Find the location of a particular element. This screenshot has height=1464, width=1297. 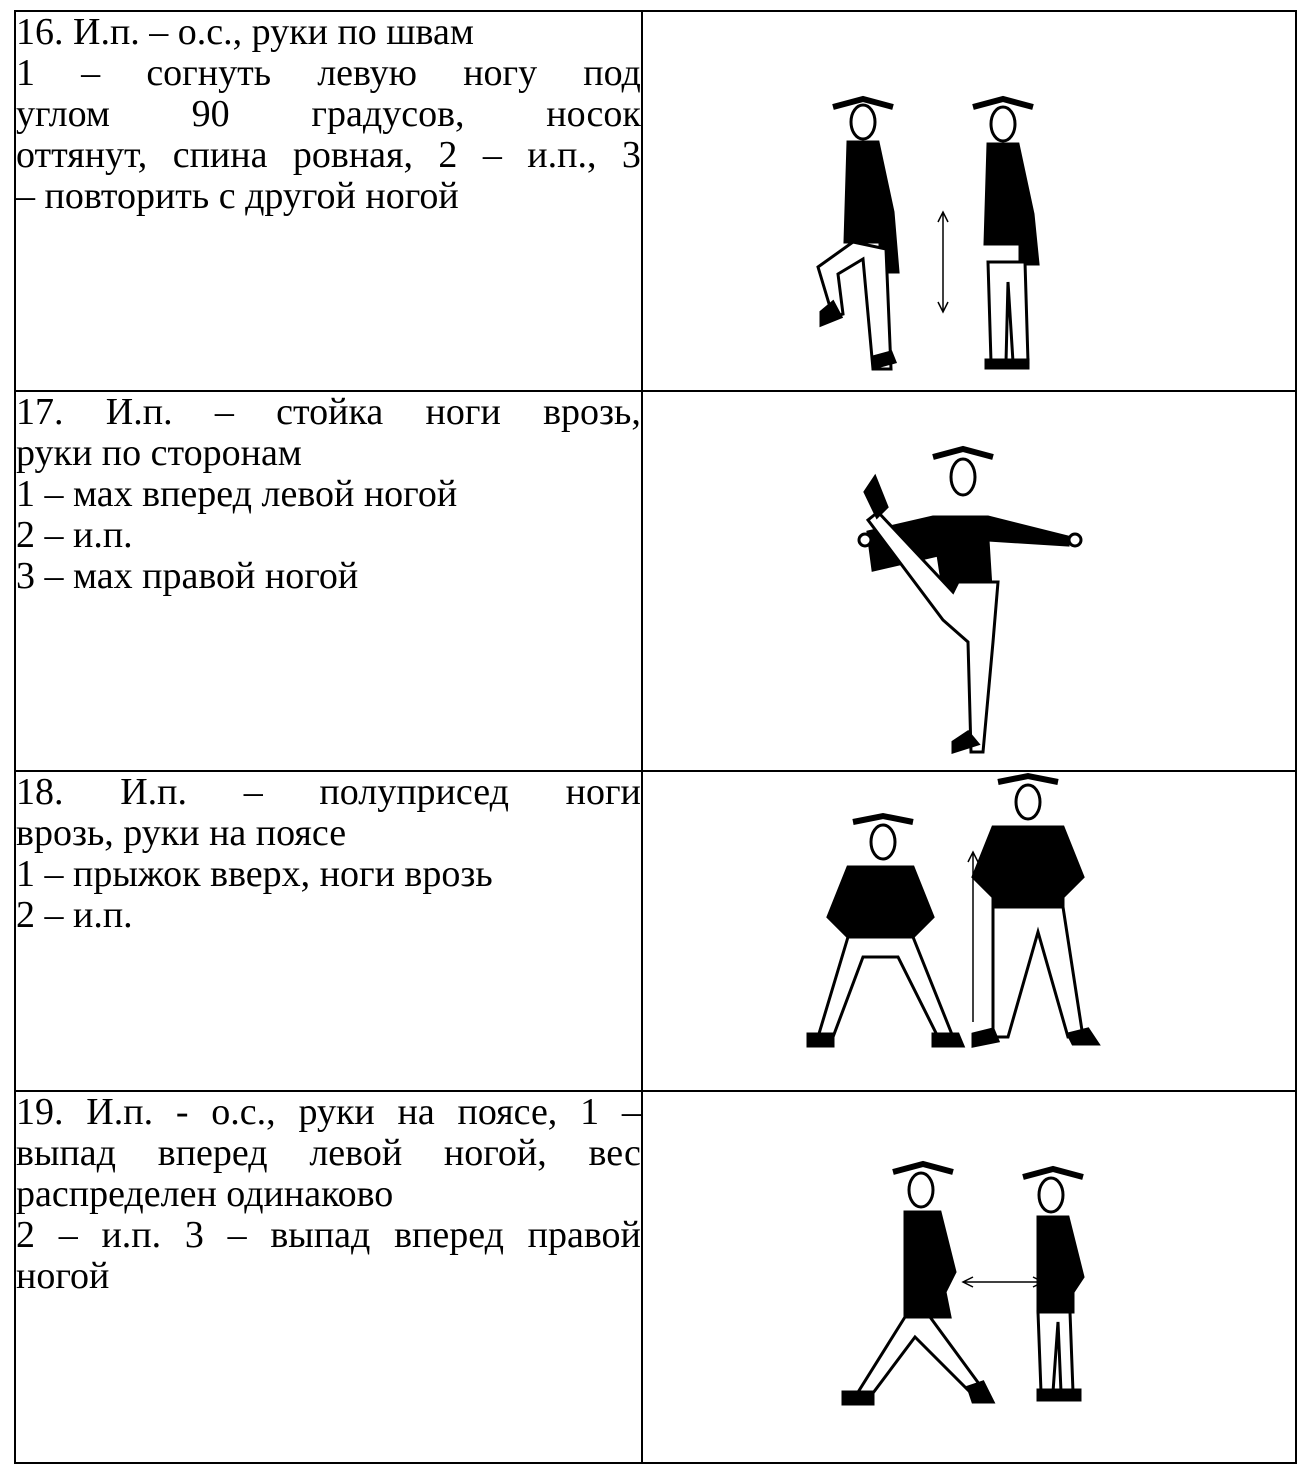

text-line: 17. И.п. – стойка ноги врозь, is located at coordinates (328, 412).